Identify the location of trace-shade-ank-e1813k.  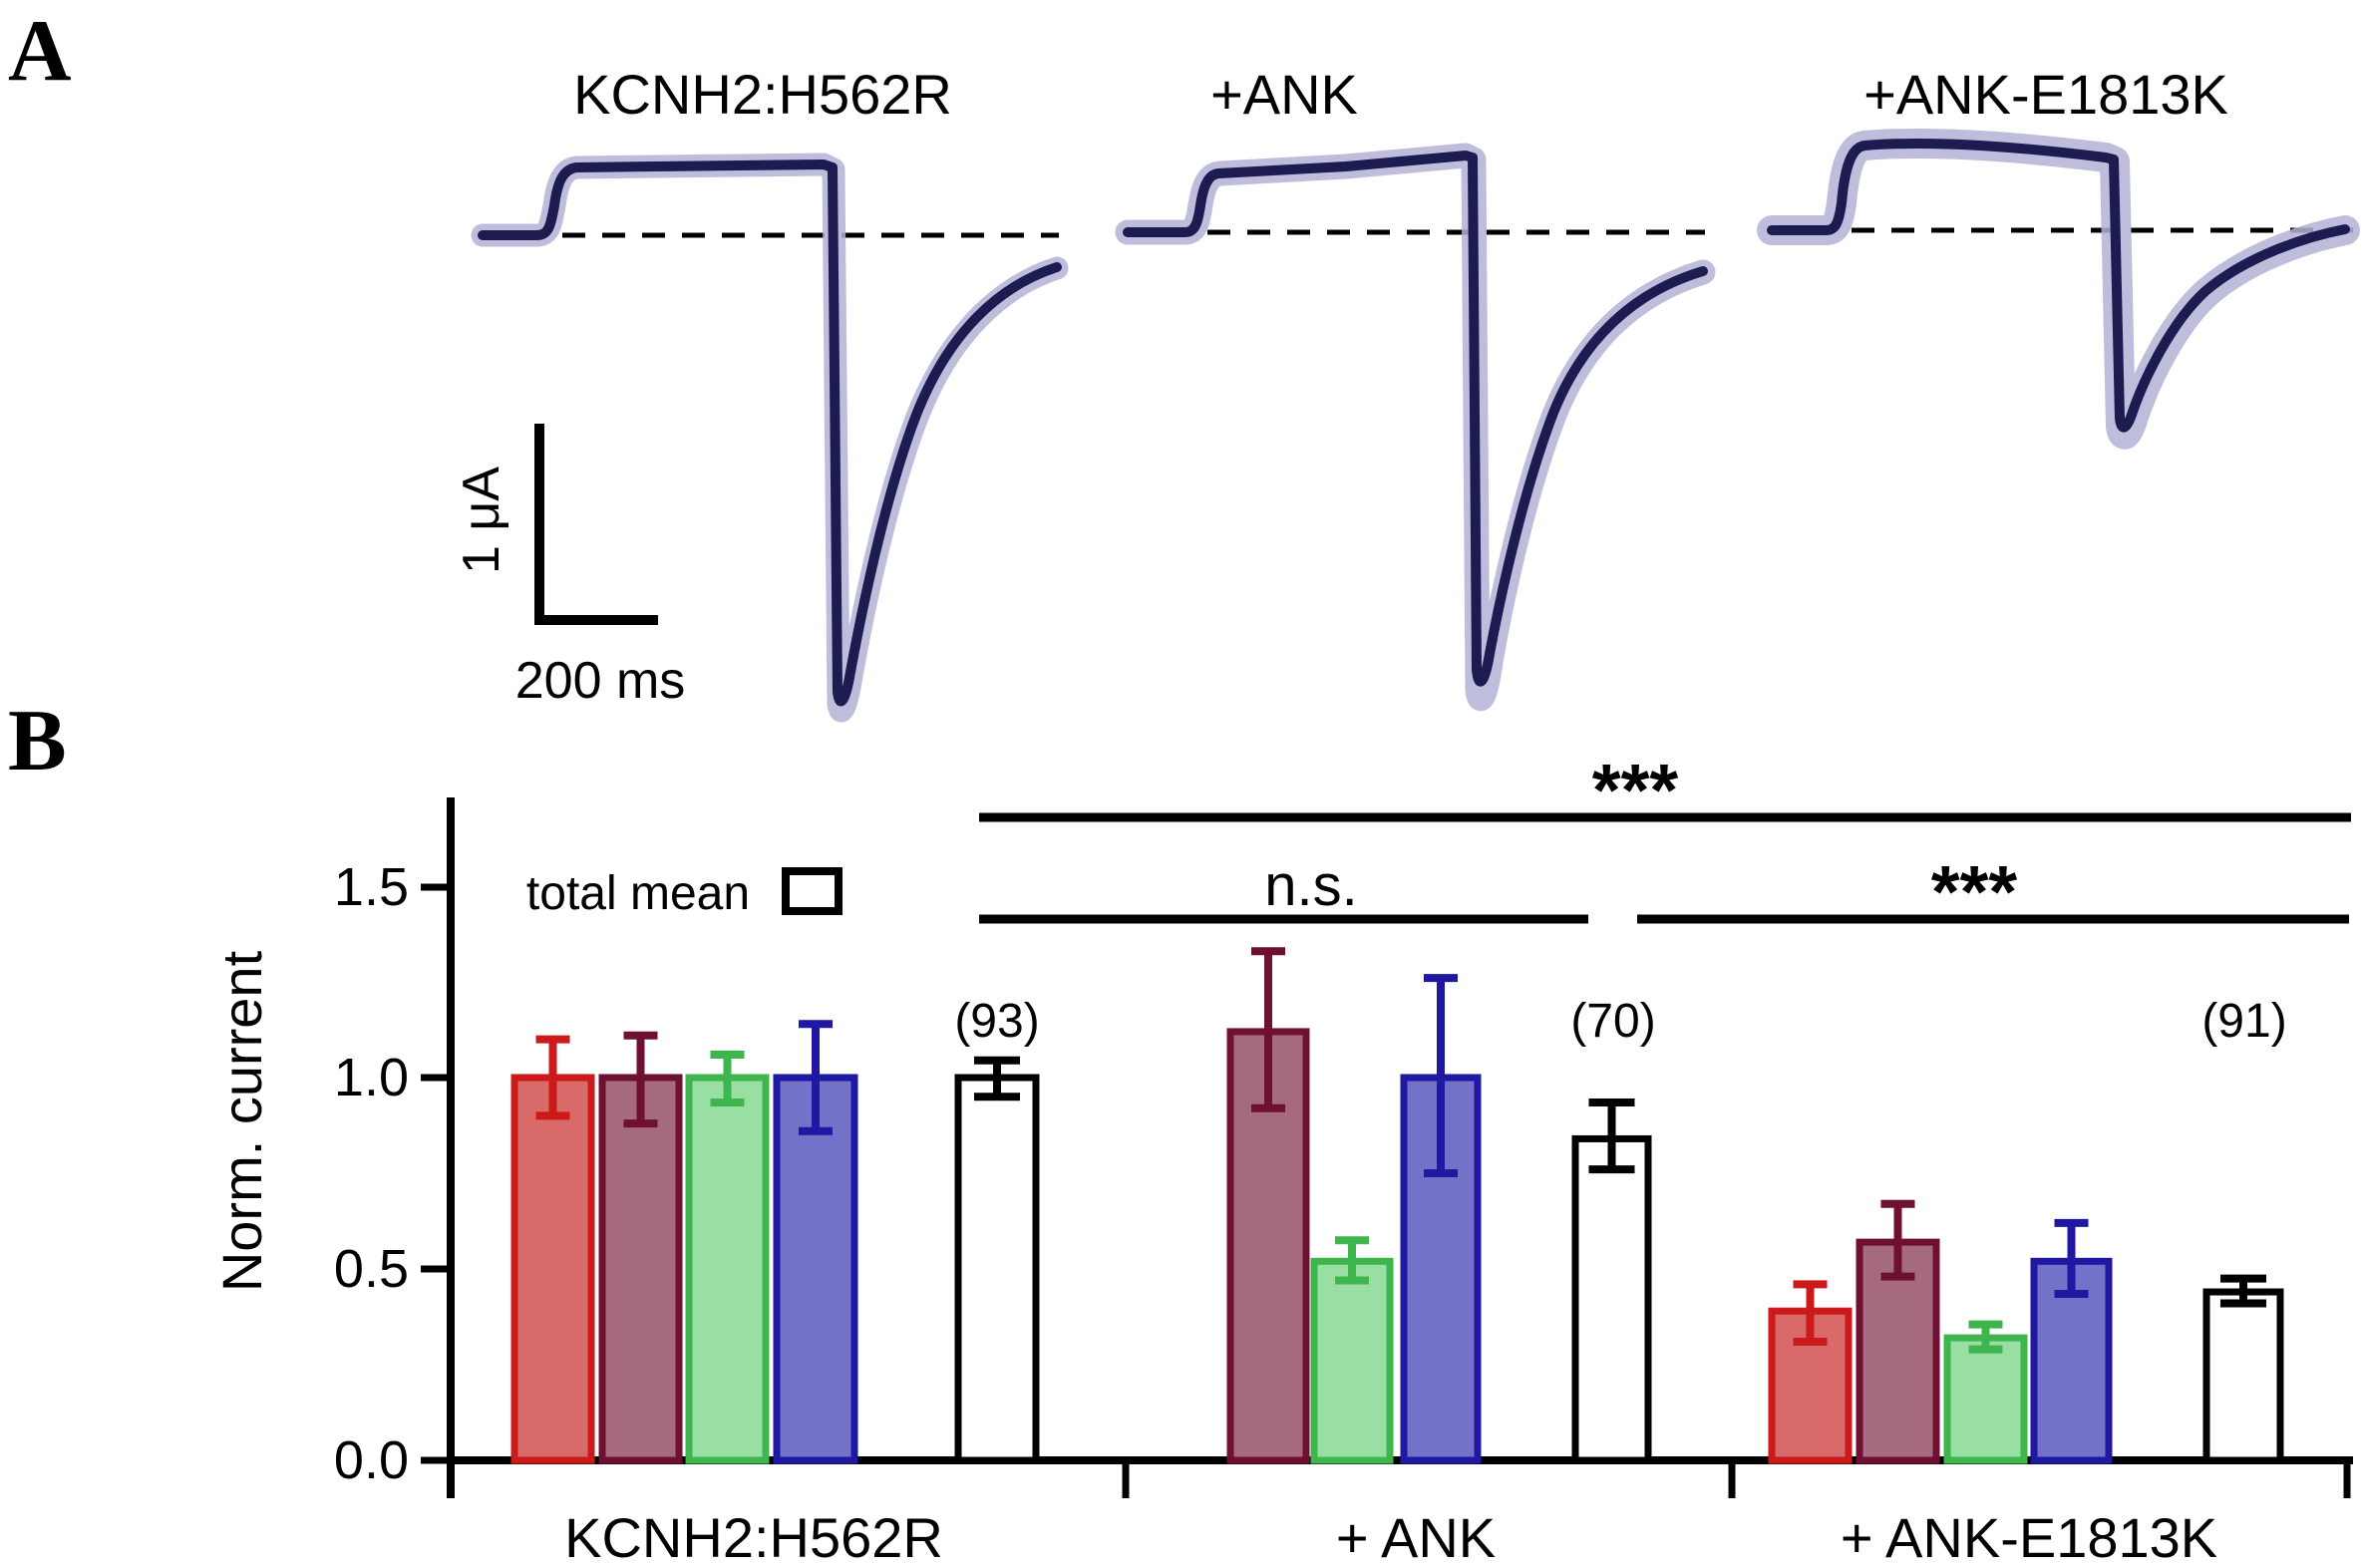
(2058, 289).